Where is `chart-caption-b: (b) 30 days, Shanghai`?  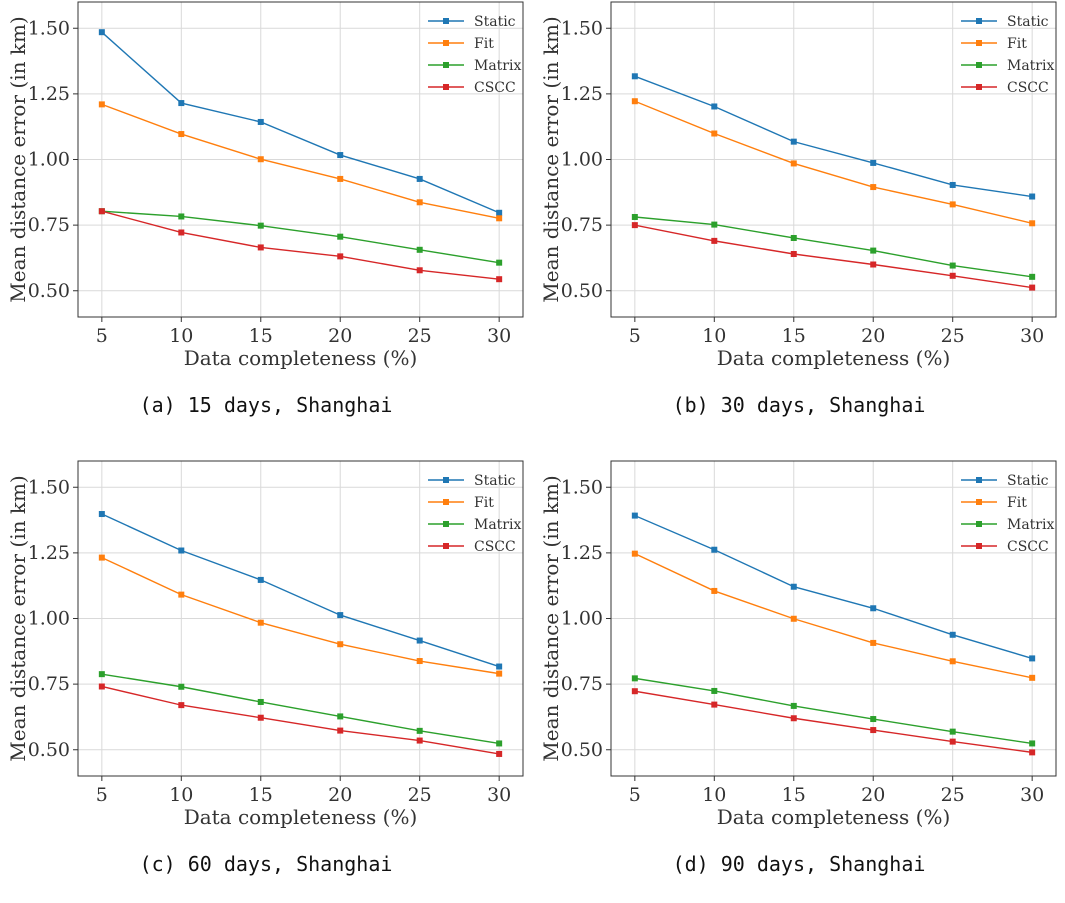
chart-caption-b: (b) 30 days, Shanghai is located at coordinates (799, 405).